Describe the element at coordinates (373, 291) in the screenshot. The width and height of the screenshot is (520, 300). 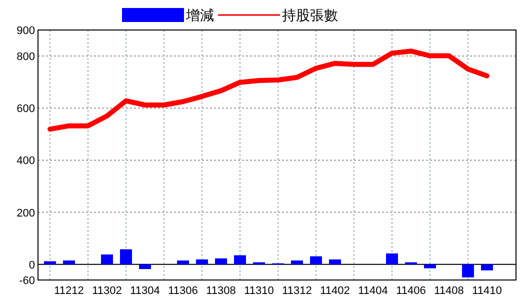
I see `x-tick-label: 11404` at that location.